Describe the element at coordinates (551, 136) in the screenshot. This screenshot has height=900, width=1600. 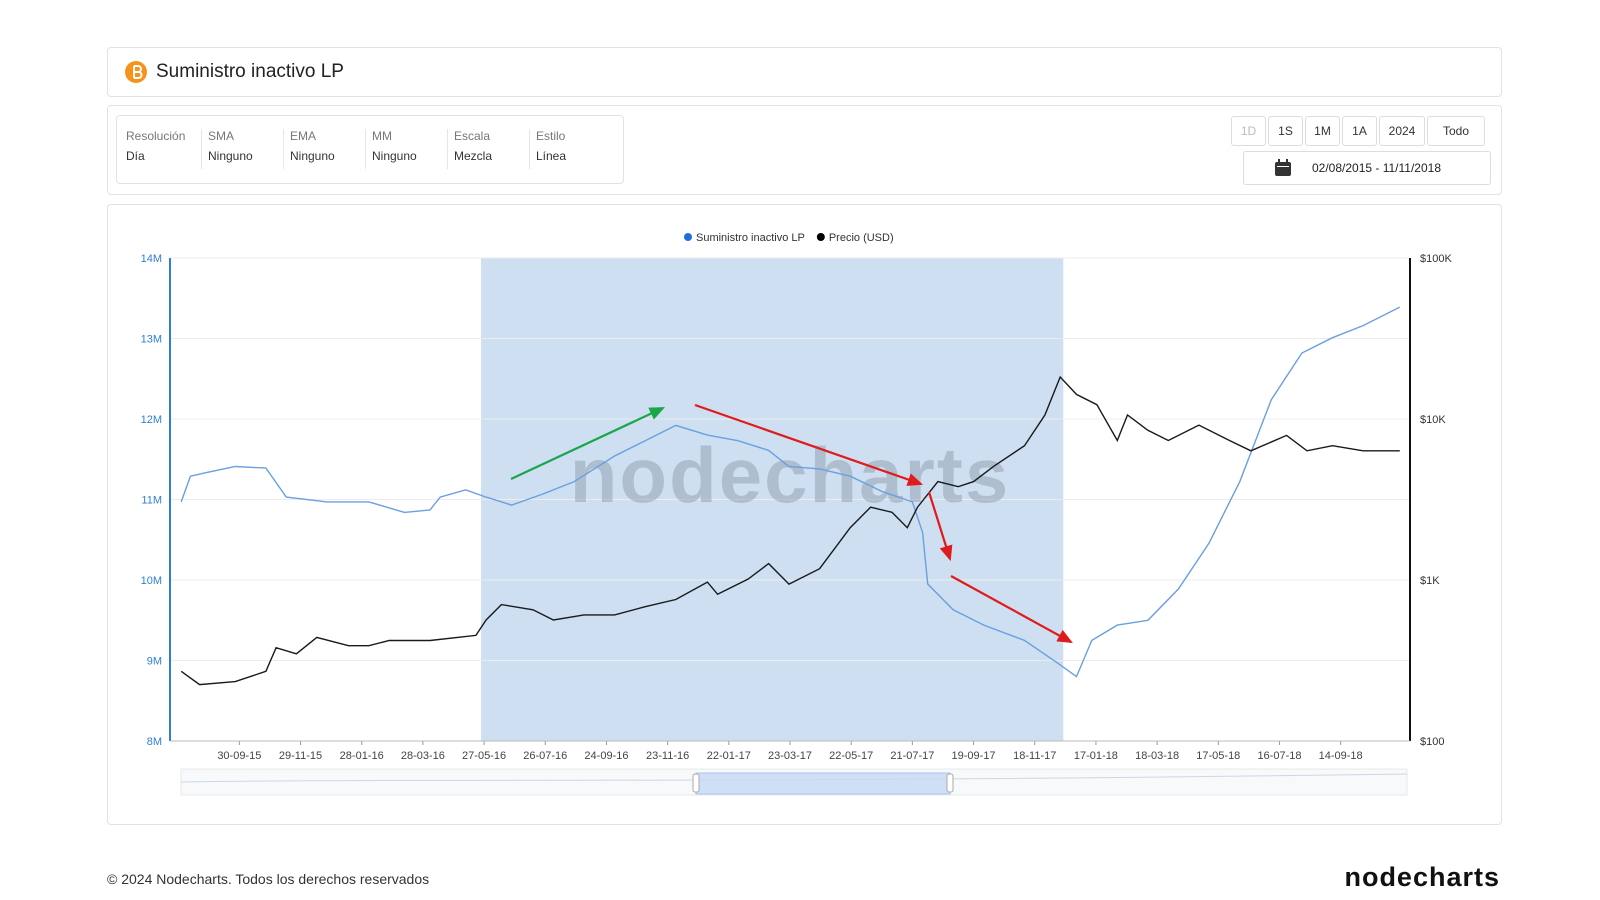
I see `control-label: Estilo` at that location.